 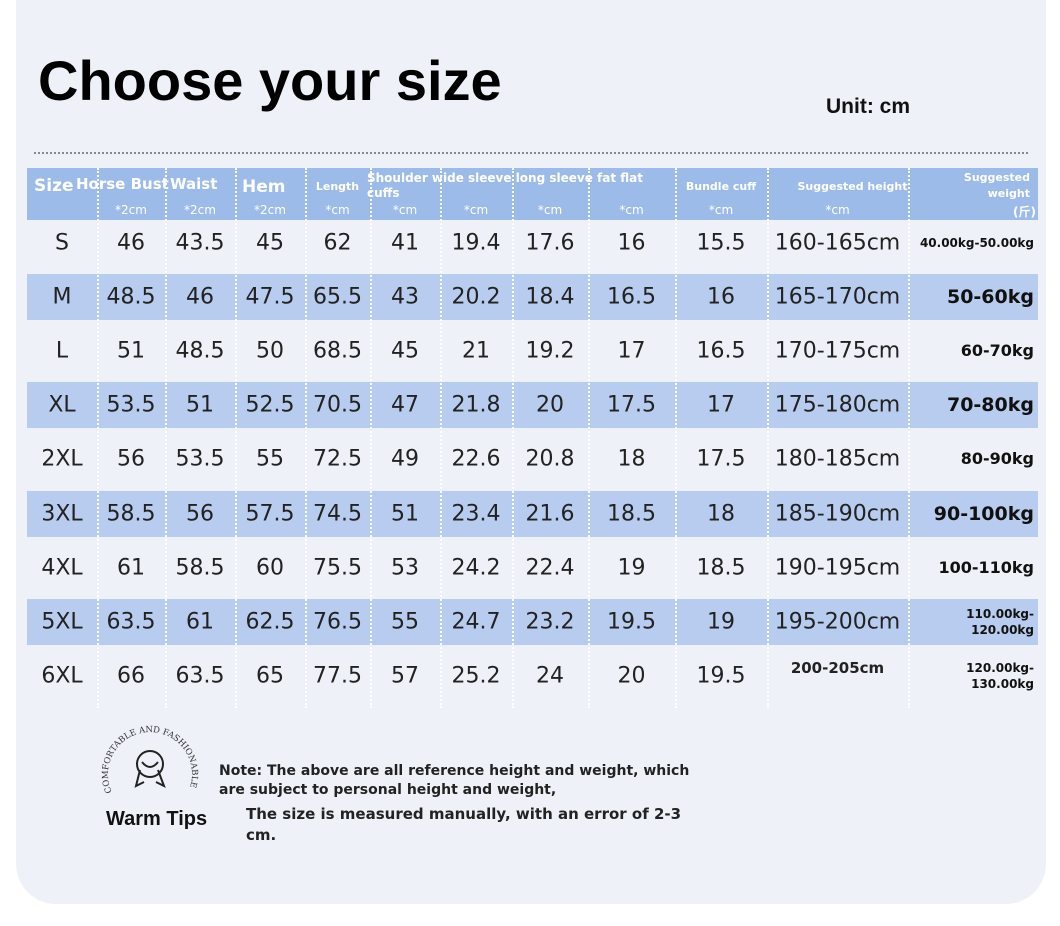 I want to click on weight-cell: 120.00kg-130.00kg, so click(x=1000, y=675).